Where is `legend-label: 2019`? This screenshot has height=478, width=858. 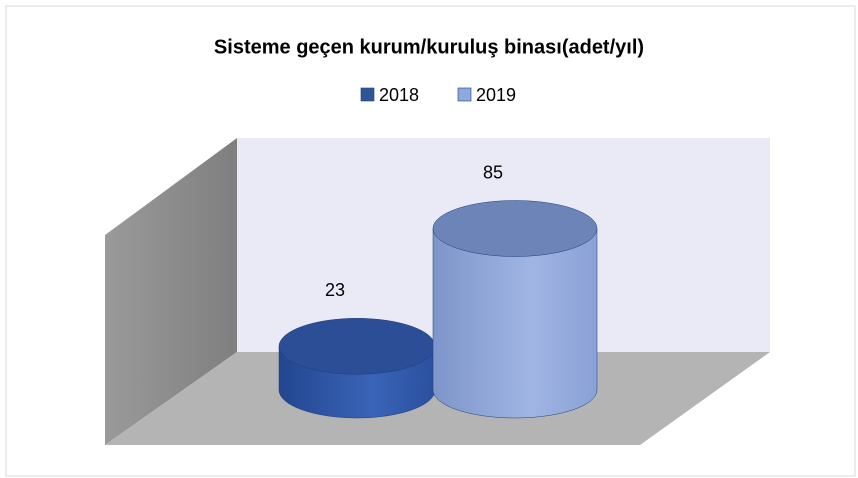 legend-label: 2019 is located at coordinates (496, 95).